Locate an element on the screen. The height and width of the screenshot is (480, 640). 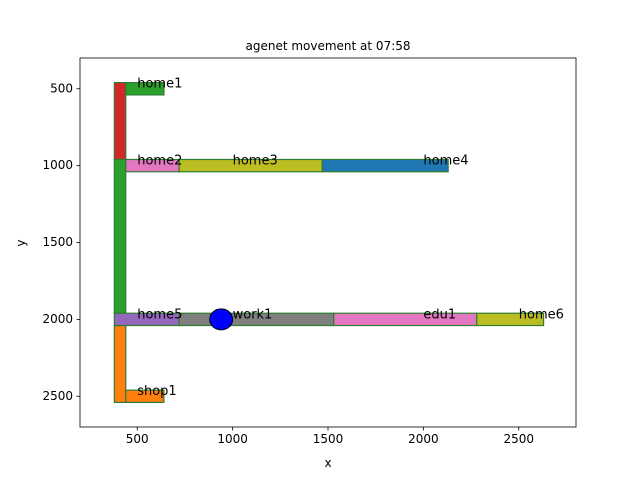
area-home1 is located at coordinates (145, 88).